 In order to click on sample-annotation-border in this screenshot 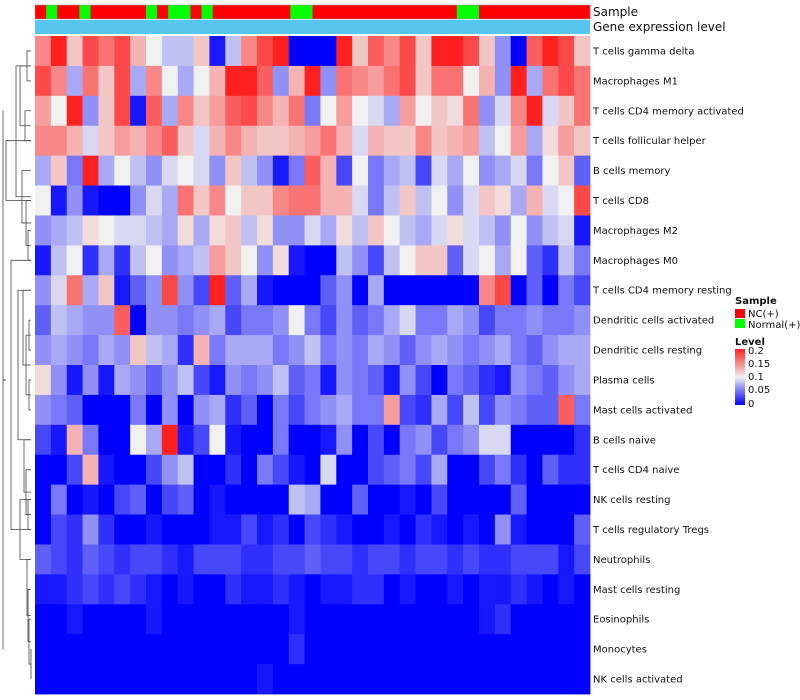, I will do `click(312, 12)`.